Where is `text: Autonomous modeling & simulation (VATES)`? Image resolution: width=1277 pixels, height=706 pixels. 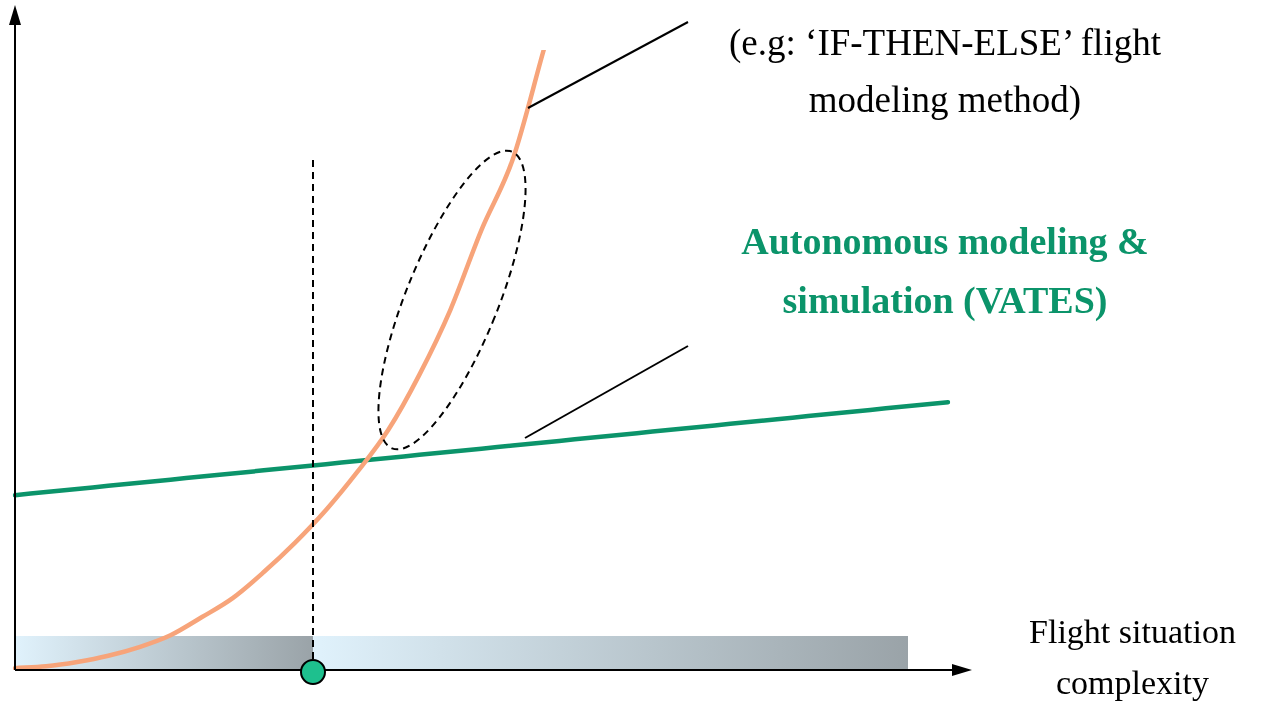
text: Autonomous modeling & simulation (VATES) is located at coordinates (945, 271).